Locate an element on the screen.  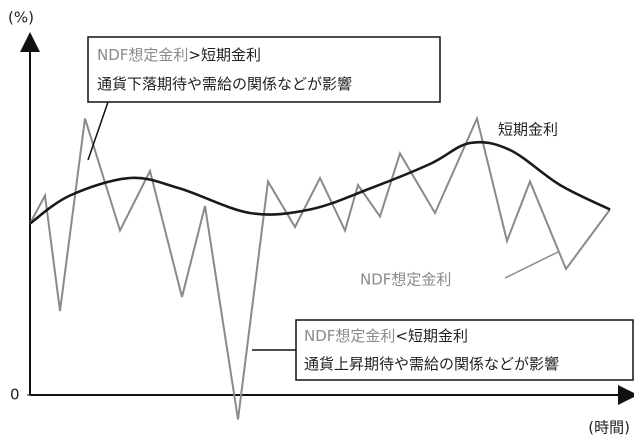
series-label: 短期金利 is located at coordinates (528, 130).